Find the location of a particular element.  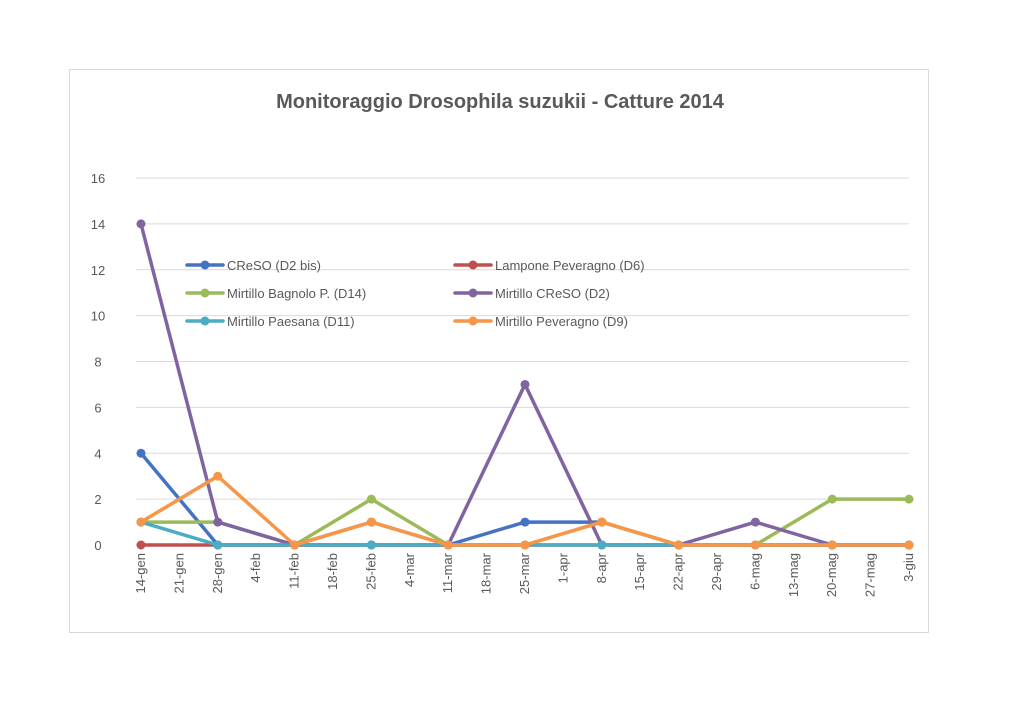

y-axis-ticks: 0 2 4 6 8 10 12 14 16 is located at coordinates (98, 362).